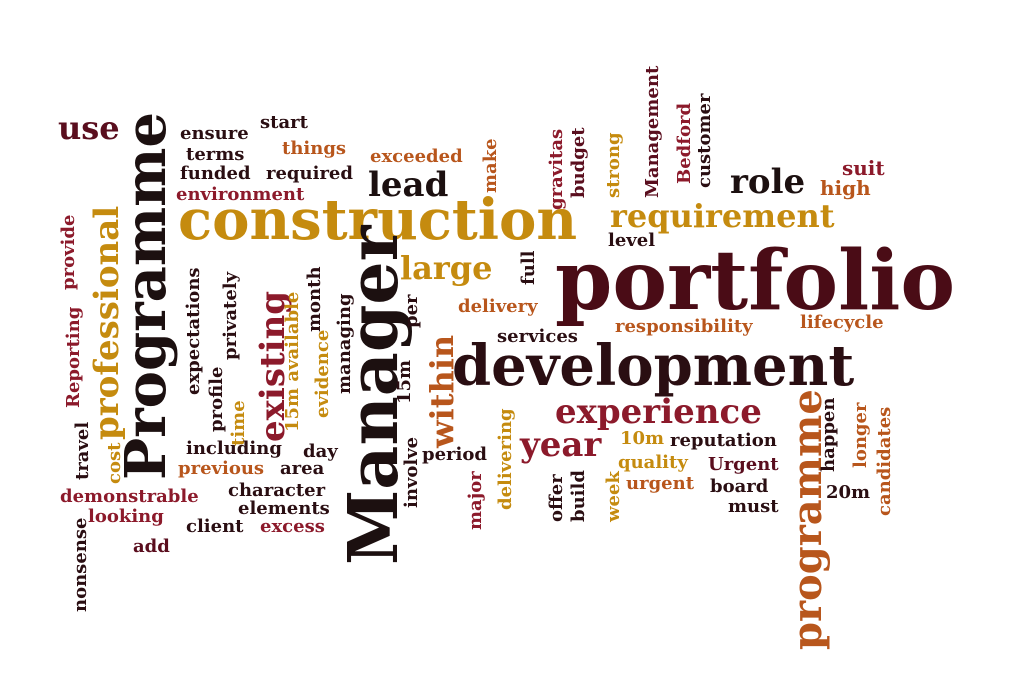 The image size is (1021, 700). I want to click on word-candidates: candidates, so click(884, 461).